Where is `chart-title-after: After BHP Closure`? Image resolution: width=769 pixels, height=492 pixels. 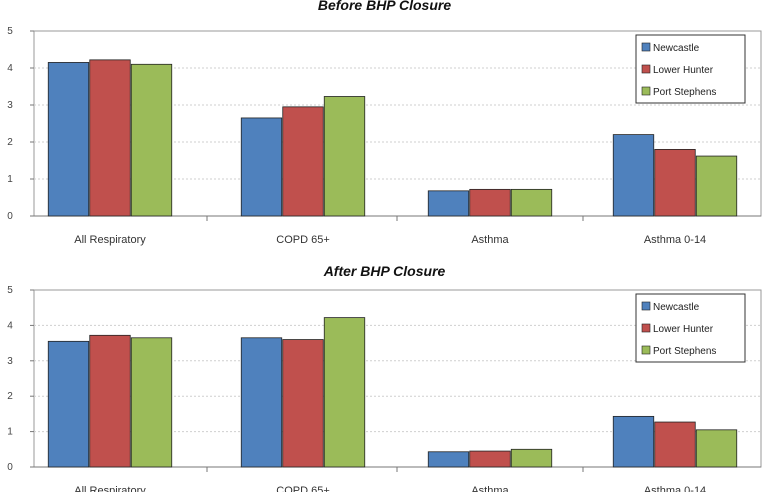 chart-title-after: After BHP Closure is located at coordinates (384, 271).